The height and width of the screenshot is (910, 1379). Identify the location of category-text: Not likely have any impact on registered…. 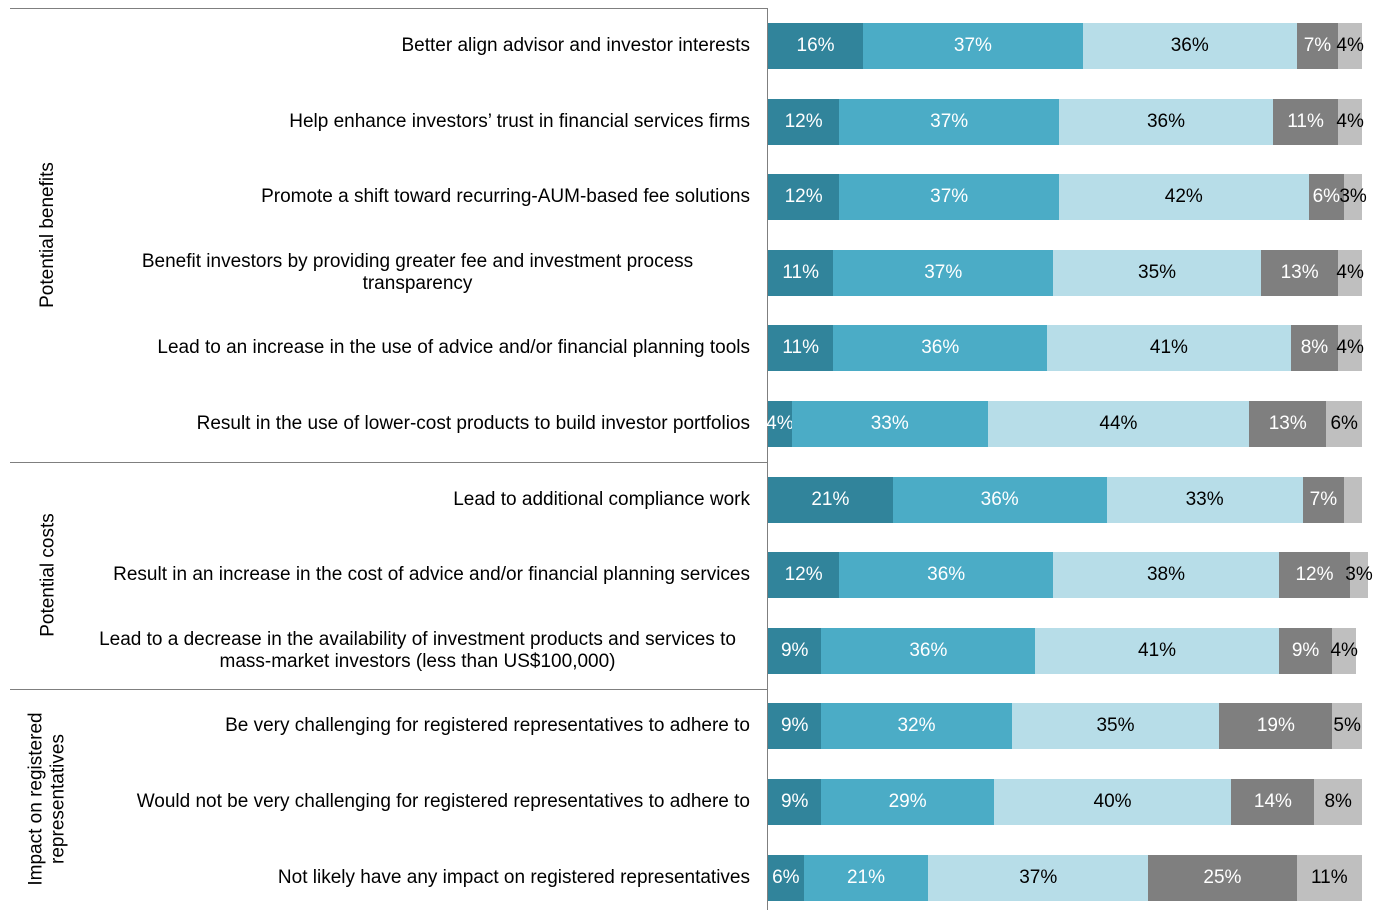
(513, 877).